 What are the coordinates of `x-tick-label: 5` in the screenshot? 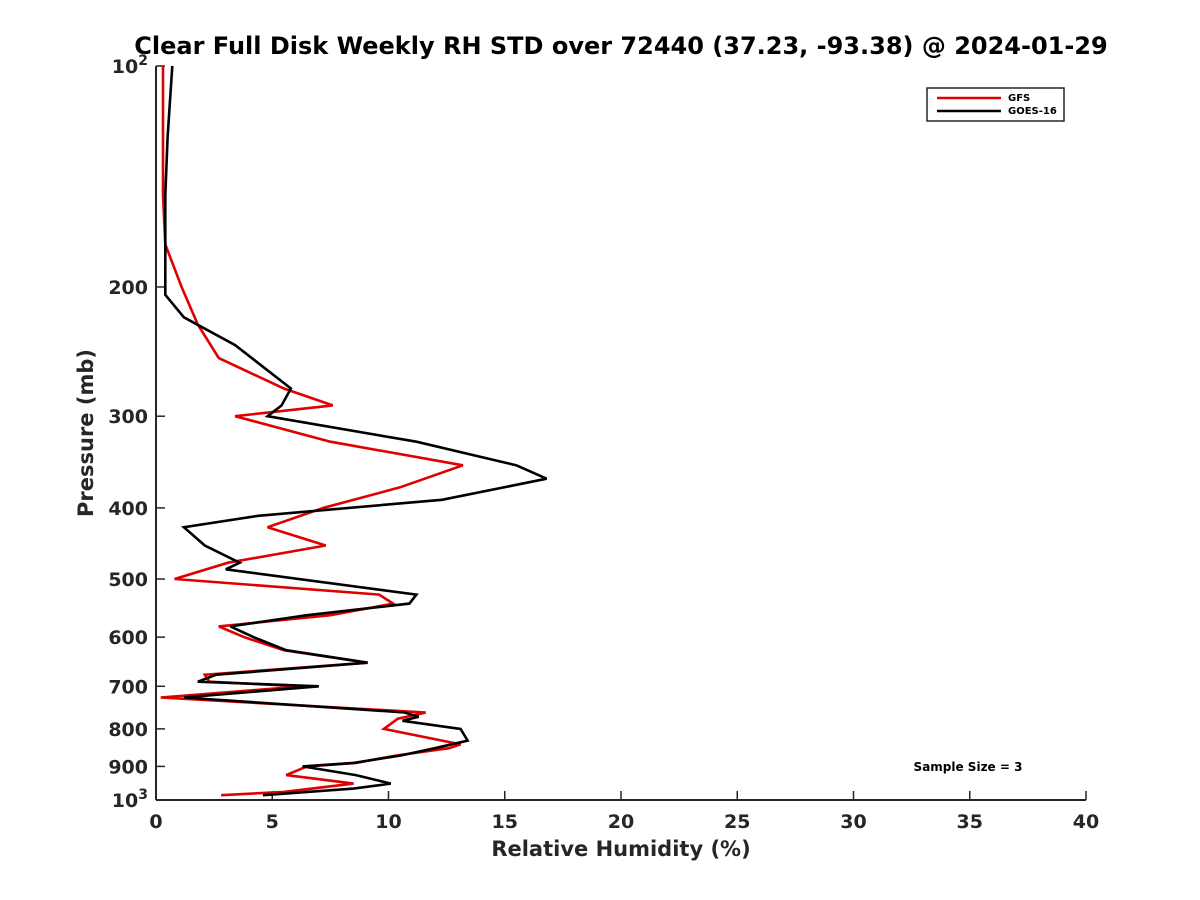 It's located at (272, 822).